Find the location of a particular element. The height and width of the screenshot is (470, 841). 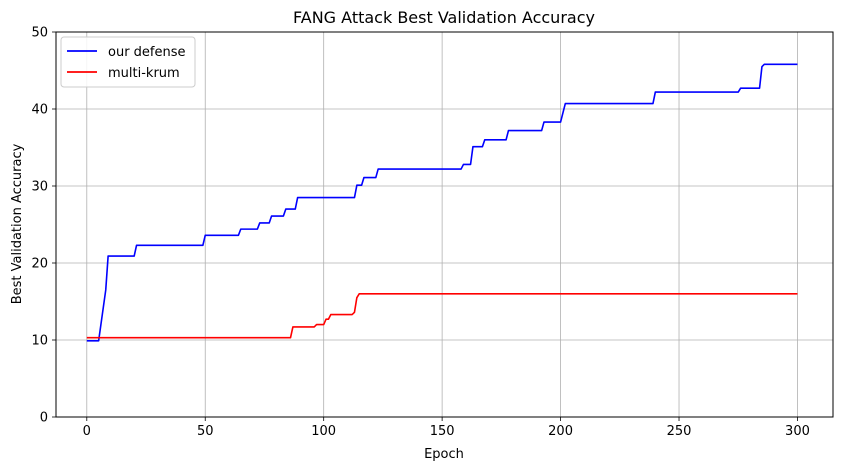

legend-label-multi-krum: multi-krum is located at coordinates (144, 73).